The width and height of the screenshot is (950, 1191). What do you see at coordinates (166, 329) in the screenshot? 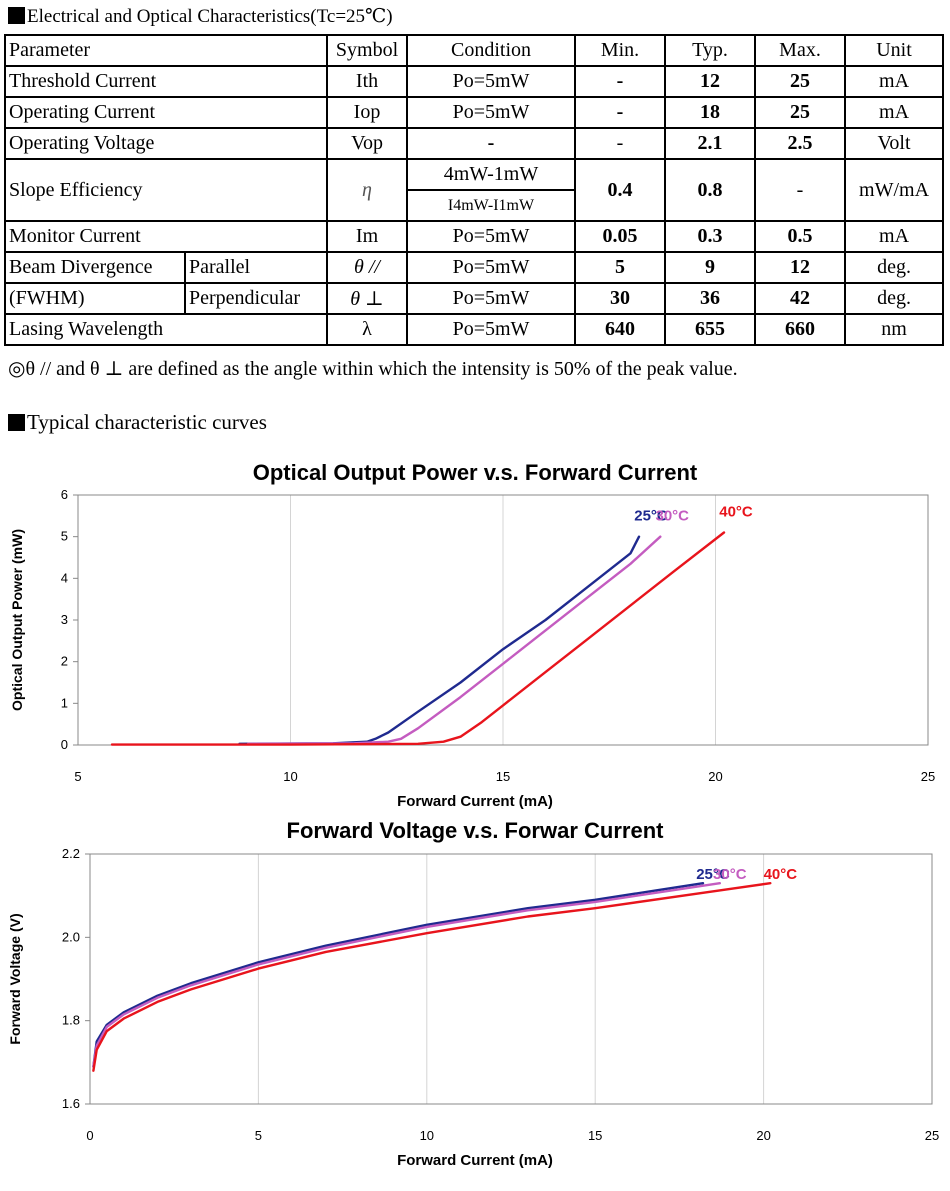
I see `param-cell: Lasing Wavelength` at bounding box center [166, 329].